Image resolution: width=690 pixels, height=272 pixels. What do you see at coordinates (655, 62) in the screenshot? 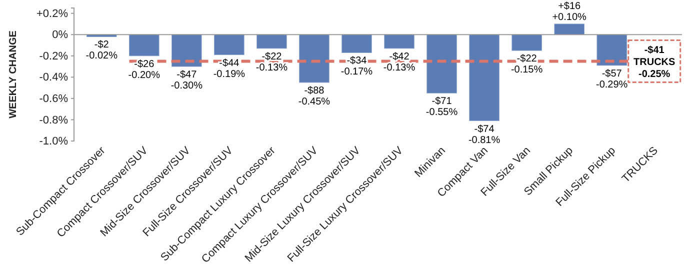
I see `ref-line-label: -$41 TRUCKS -0.25%` at bounding box center [655, 62].